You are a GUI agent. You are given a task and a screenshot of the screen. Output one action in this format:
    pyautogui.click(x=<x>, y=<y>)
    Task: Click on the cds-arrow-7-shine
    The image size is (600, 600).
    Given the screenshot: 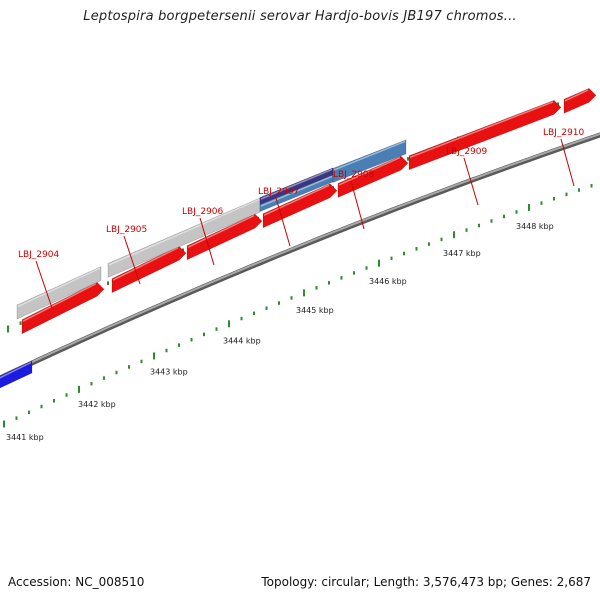 What is the action you would take?
    pyautogui.click(x=576, y=95)
    